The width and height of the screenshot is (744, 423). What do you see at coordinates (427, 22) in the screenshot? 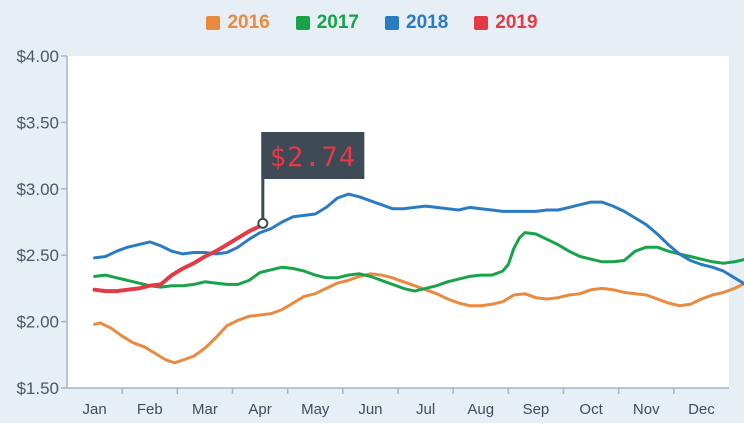
I see `legend-label-2018: 2018` at bounding box center [427, 22].